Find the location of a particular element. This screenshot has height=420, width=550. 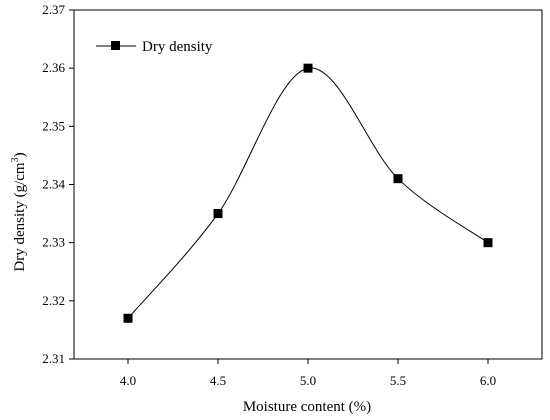

y-axis-label-close: ) is located at coordinates (20, 154).